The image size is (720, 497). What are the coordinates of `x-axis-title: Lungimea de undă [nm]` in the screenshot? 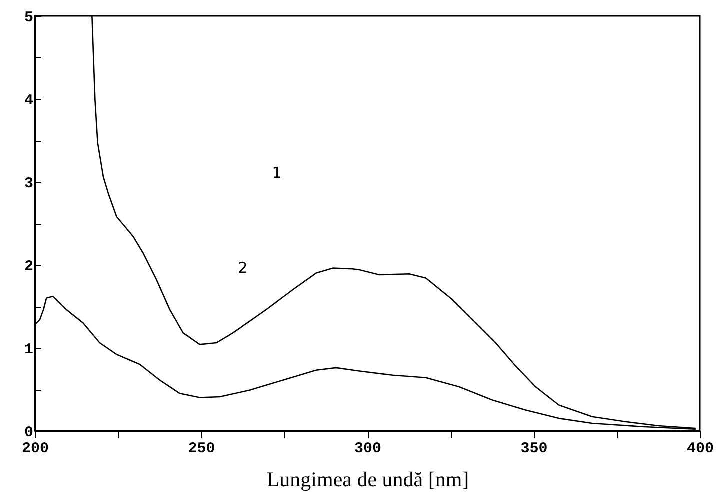 It's located at (368, 480).